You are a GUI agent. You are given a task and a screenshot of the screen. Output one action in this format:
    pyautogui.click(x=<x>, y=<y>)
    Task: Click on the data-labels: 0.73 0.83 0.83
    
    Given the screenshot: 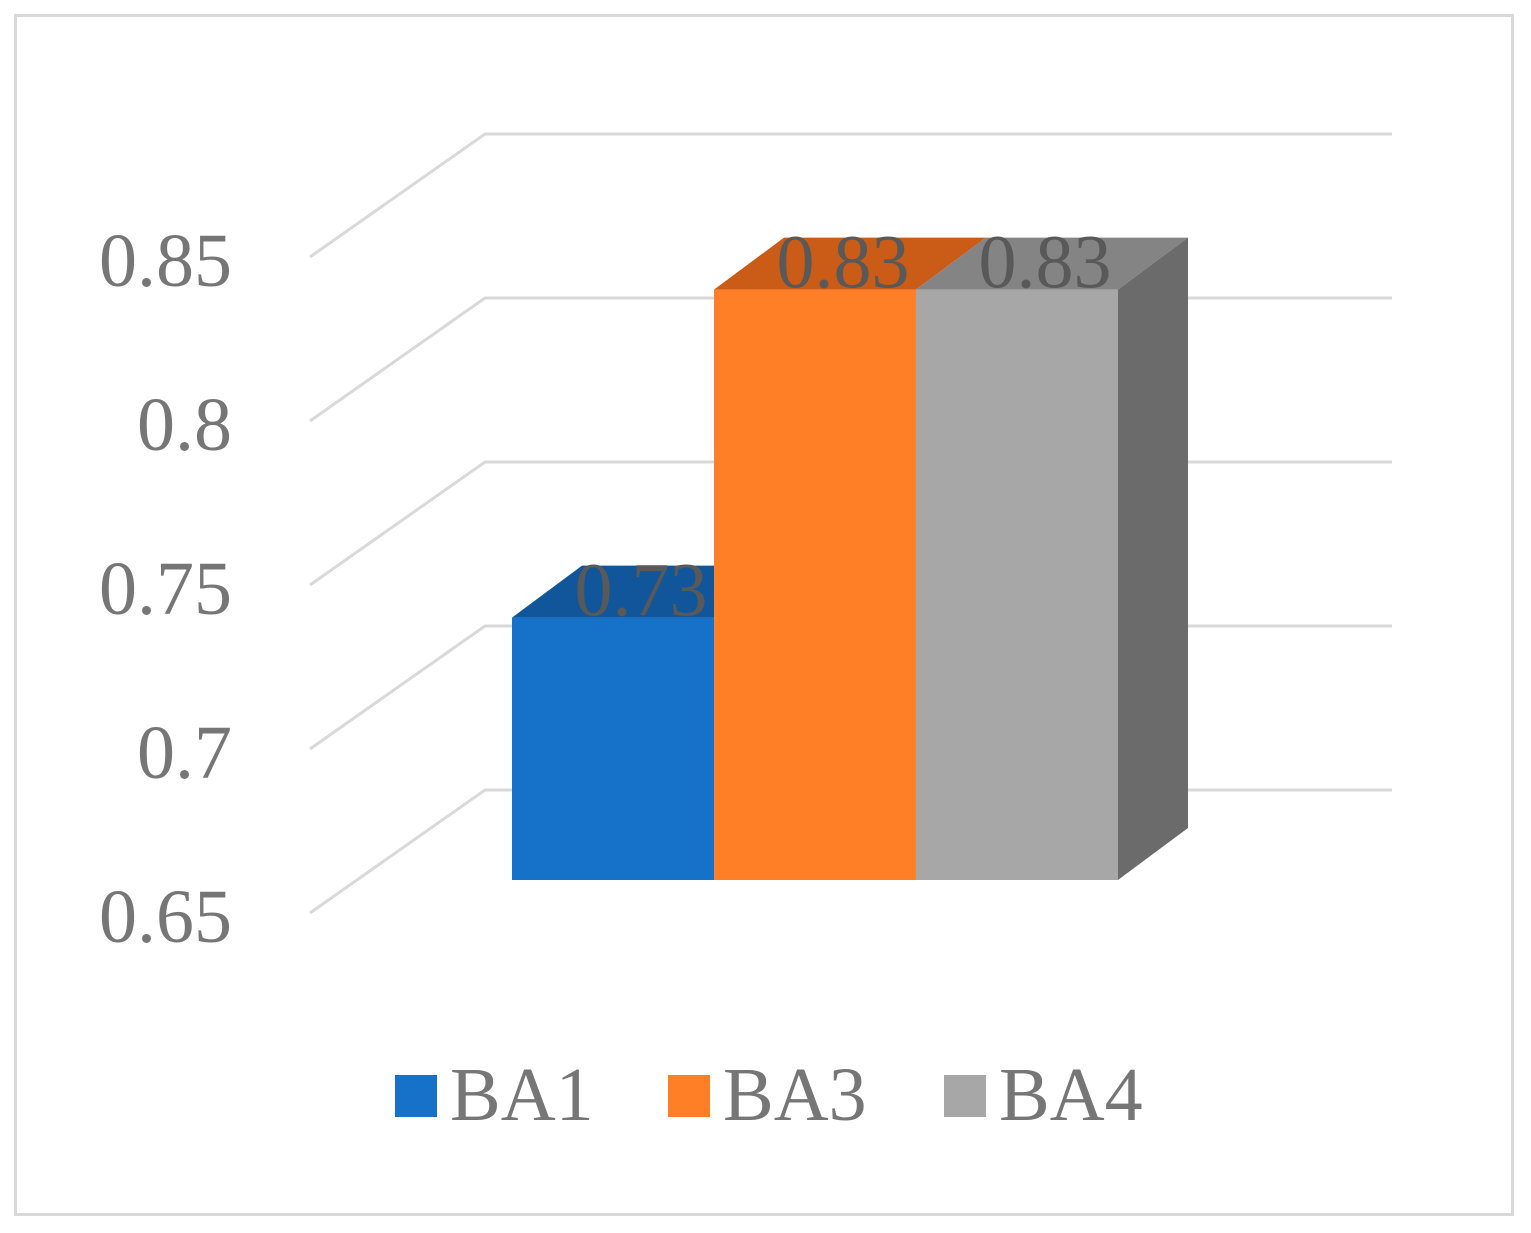 What is the action you would take?
    pyautogui.click(x=843, y=427)
    